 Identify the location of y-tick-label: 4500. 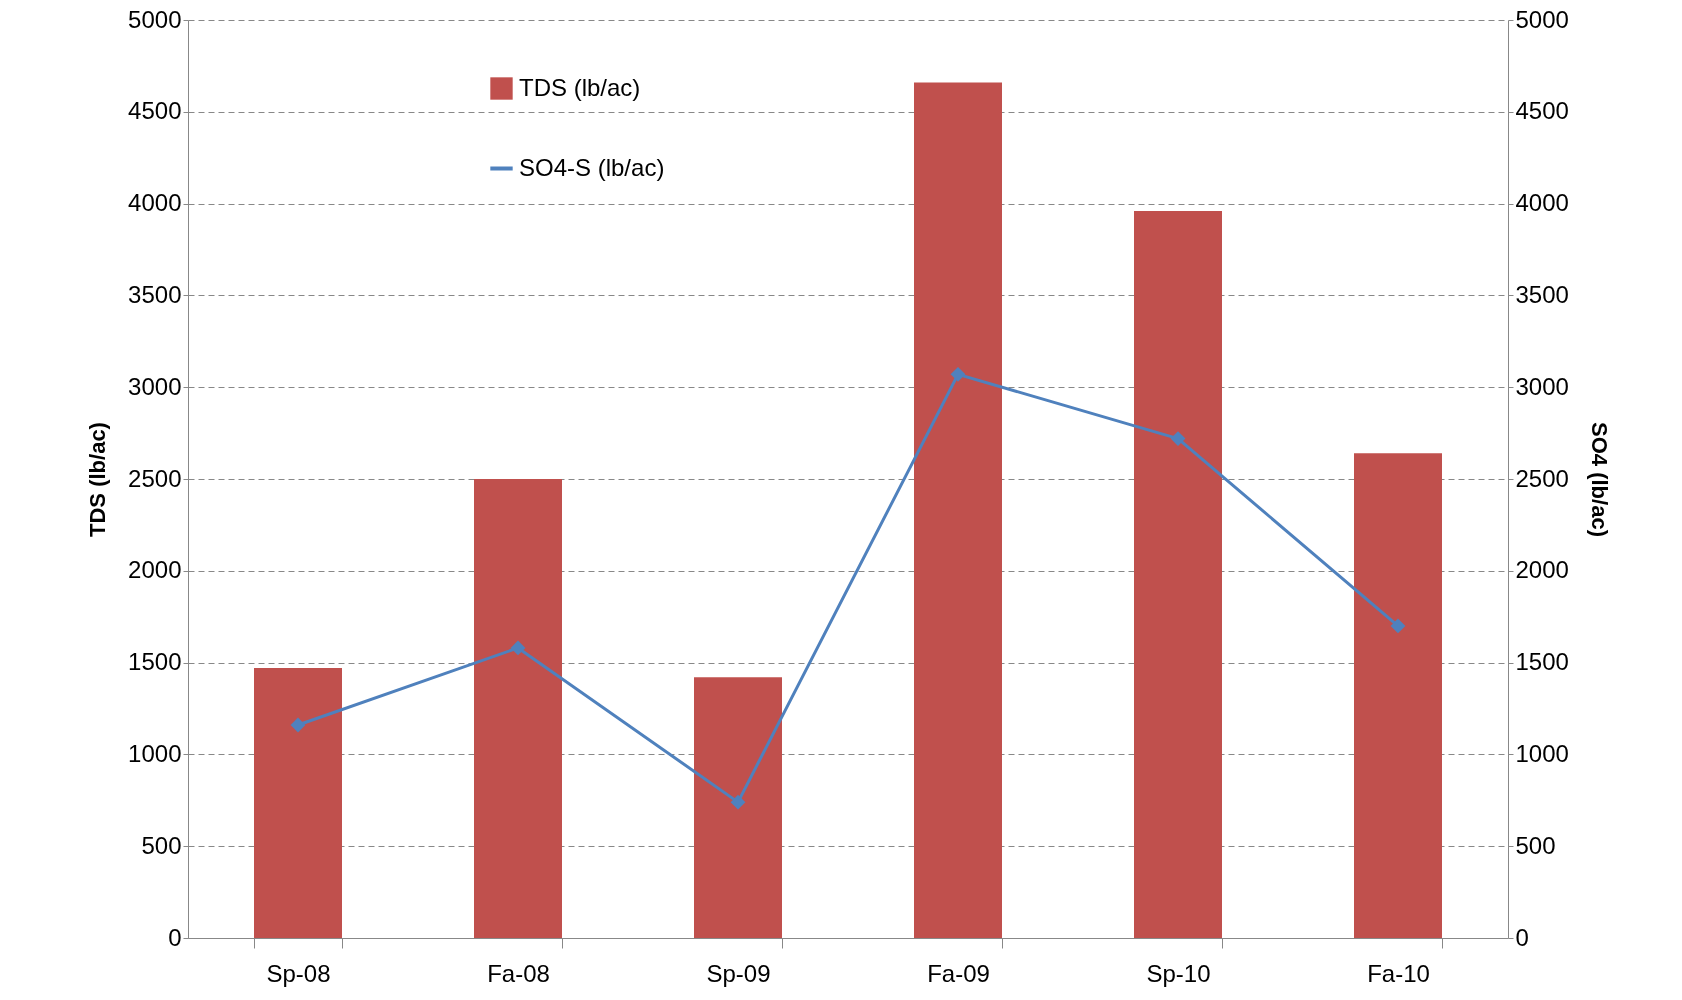
(155, 111).